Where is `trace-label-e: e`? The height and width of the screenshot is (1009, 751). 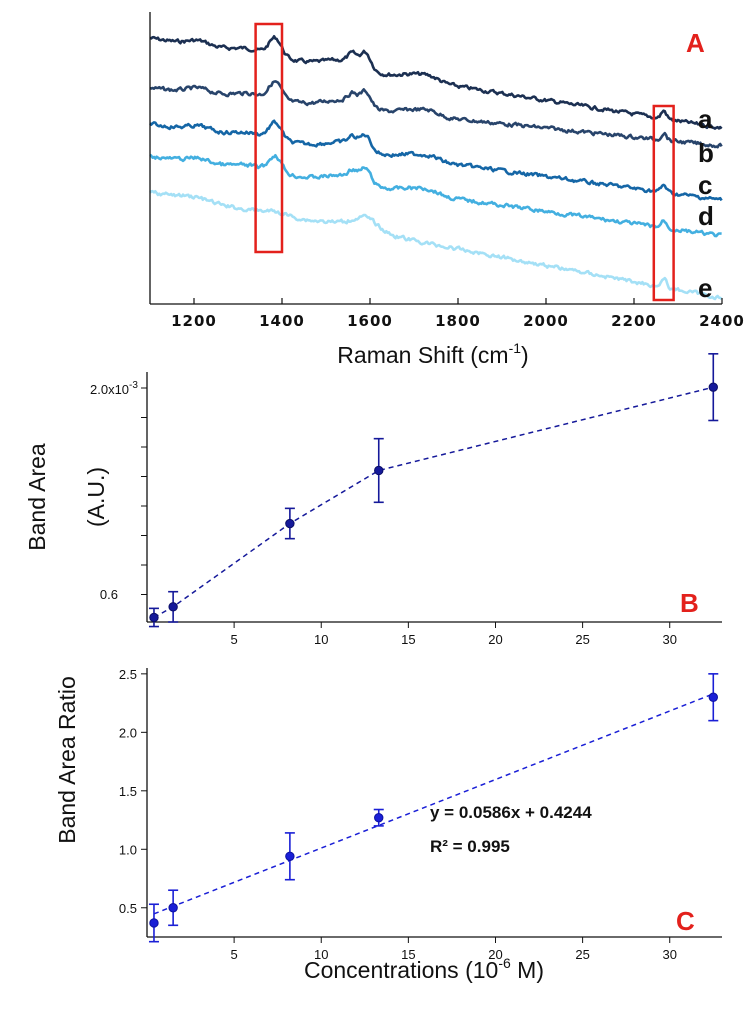
trace-label-e: e is located at coordinates (705, 288).